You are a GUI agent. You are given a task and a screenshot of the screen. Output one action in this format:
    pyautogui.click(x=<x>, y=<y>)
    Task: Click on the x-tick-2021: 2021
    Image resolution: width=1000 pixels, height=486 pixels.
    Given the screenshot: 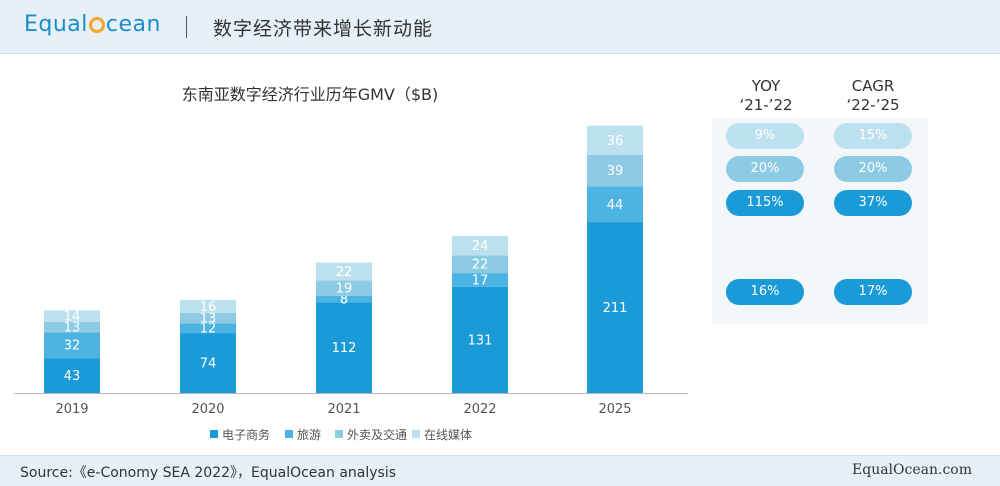 What is the action you would take?
    pyautogui.click(x=343, y=409)
    